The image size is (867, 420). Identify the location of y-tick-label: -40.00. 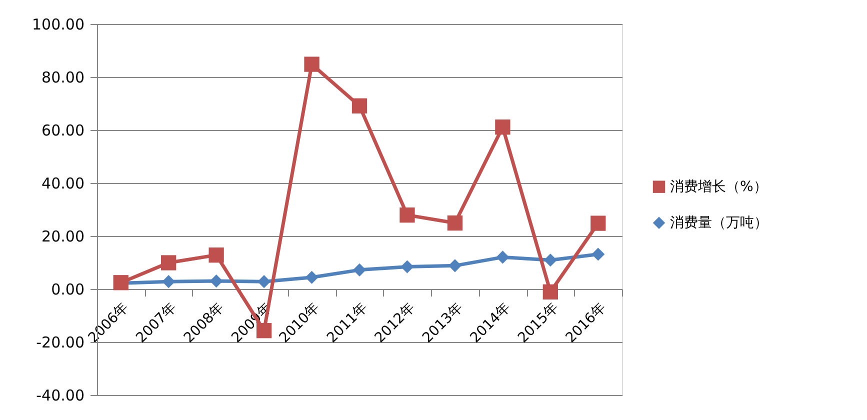
(60, 395).